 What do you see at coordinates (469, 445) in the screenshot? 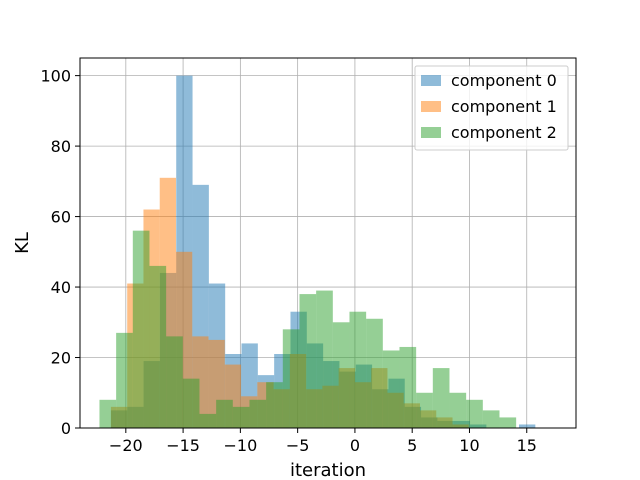
I see `x-tick-label: 10` at bounding box center [469, 445].